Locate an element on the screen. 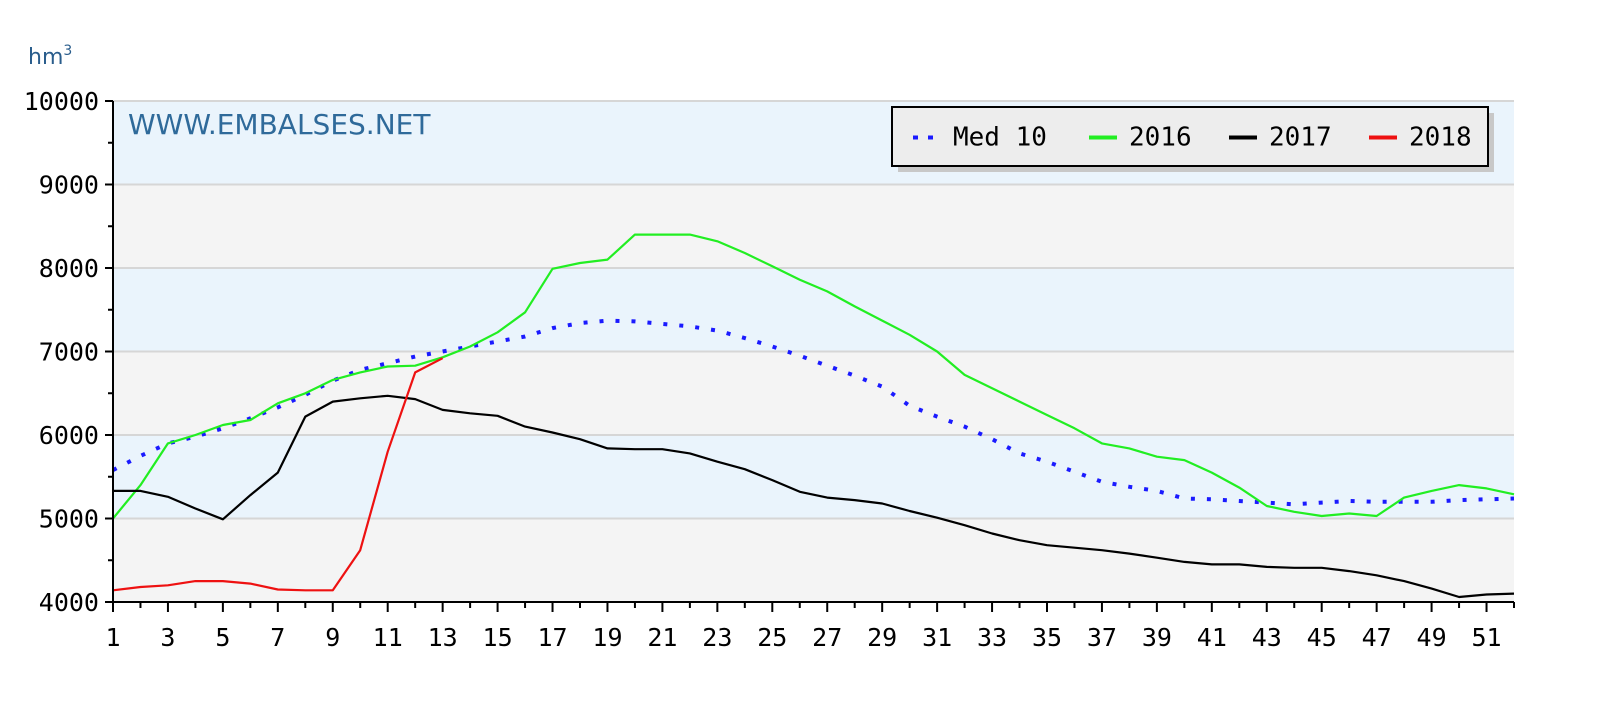 This screenshot has height=714, width=1600. y-tick-label: 7000 is located at coordinates (69, 352).